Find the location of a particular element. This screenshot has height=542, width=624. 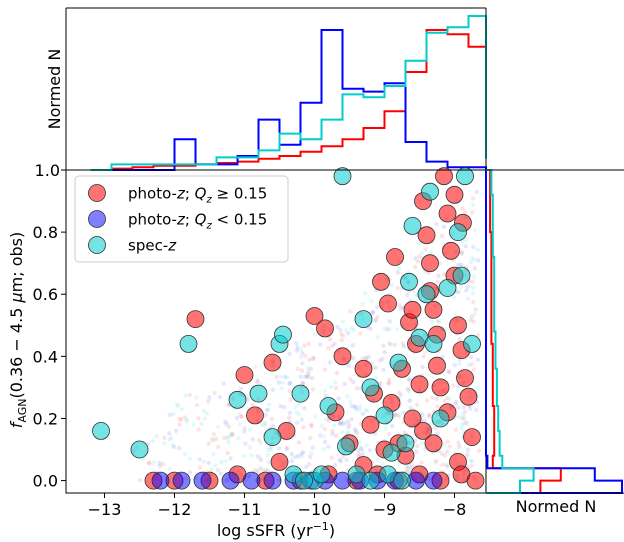

right-panel-xlabel: Normed N is located at coordinates (556, 506).